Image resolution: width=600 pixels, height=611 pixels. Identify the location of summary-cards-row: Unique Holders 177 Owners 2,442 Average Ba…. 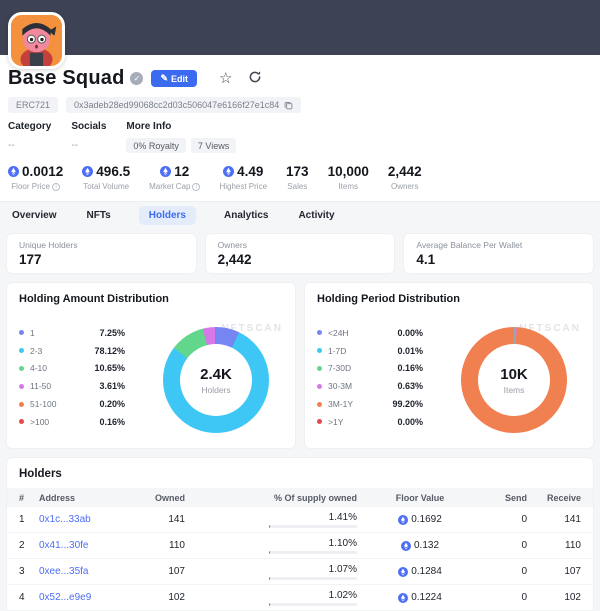
(300, 253).